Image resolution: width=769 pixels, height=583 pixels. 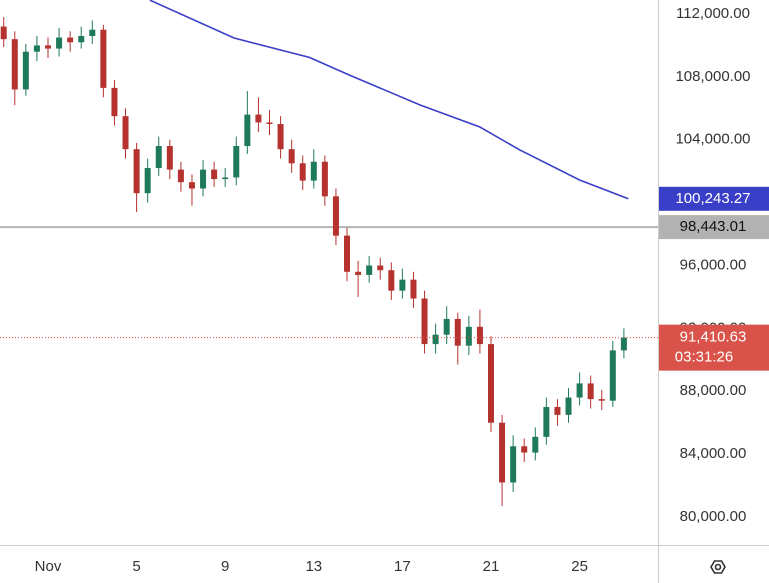 I want to click on ma-price-label: 100,243.27, so click(x=712, y=198).